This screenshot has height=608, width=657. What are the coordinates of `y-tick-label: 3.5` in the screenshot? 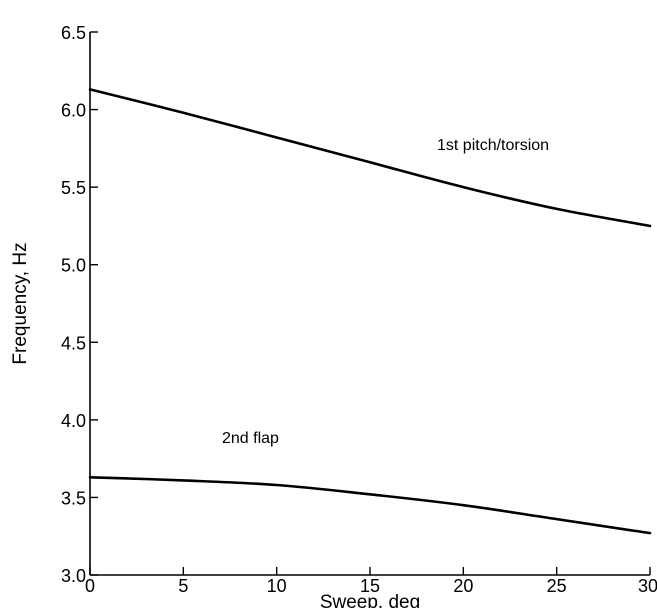 It's located at (73, 498).